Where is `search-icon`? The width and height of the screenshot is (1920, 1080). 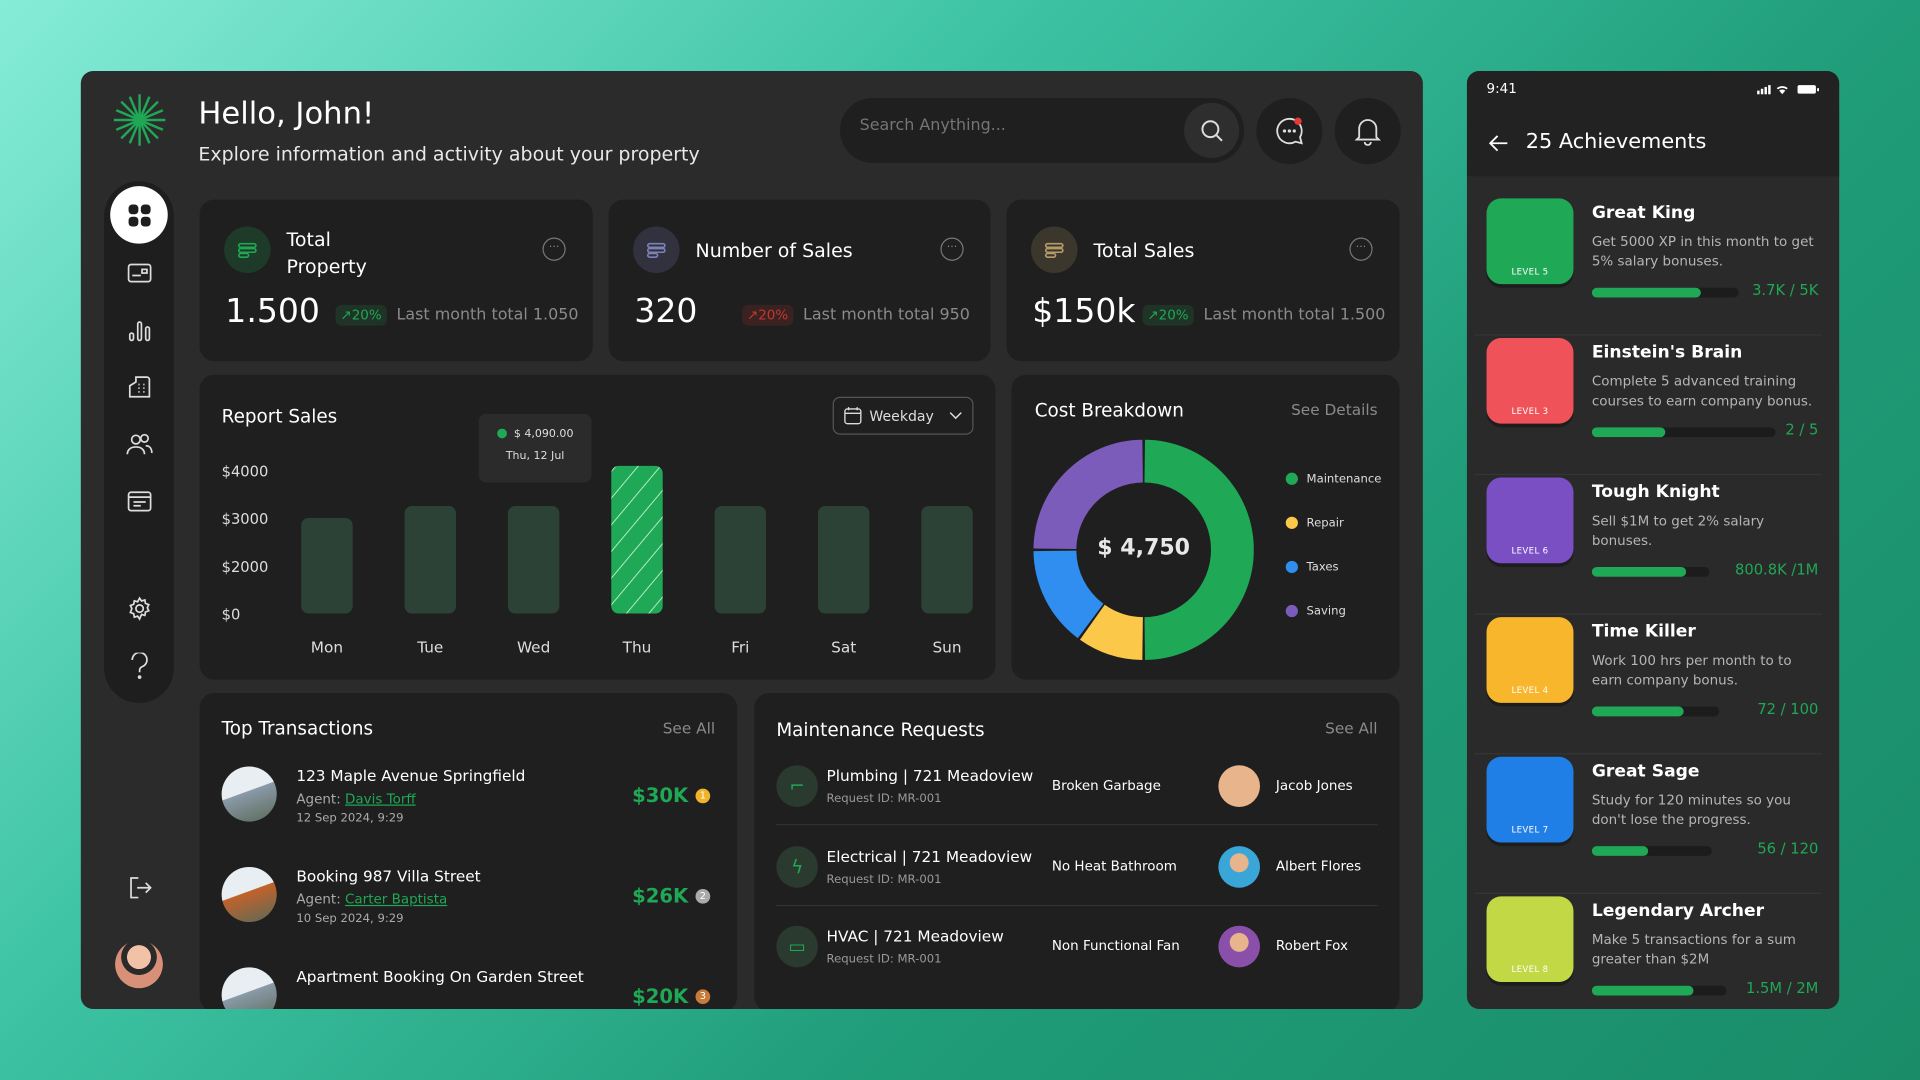 search-icon is located at coordinates (1211, 130).